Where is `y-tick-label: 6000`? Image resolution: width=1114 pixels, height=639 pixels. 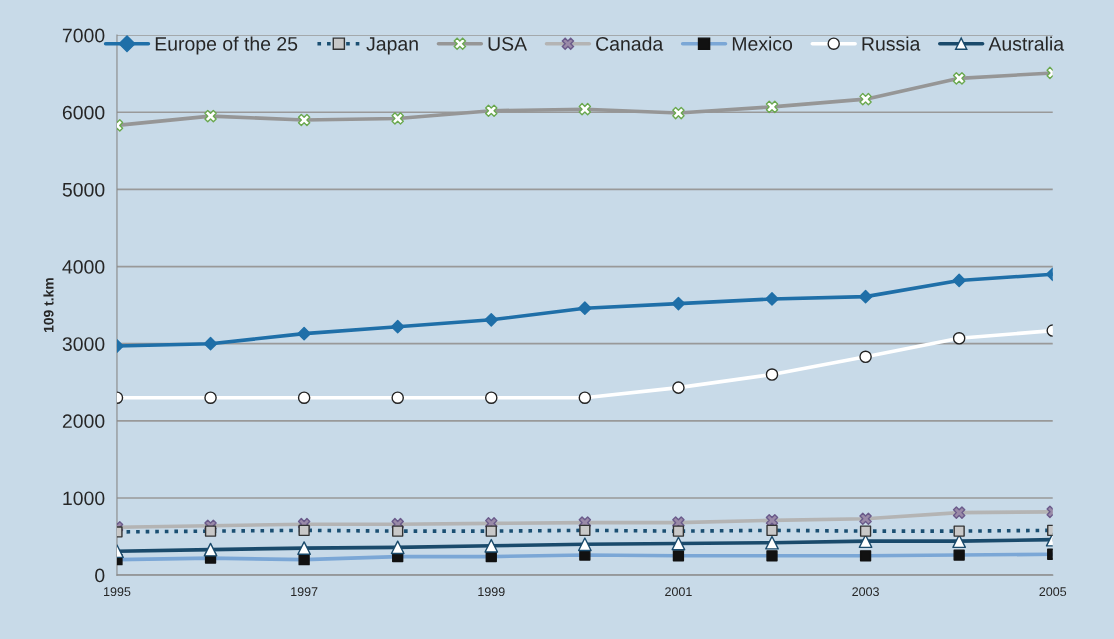 y-tick-label: 6000 is located at coordinates (83, 112).